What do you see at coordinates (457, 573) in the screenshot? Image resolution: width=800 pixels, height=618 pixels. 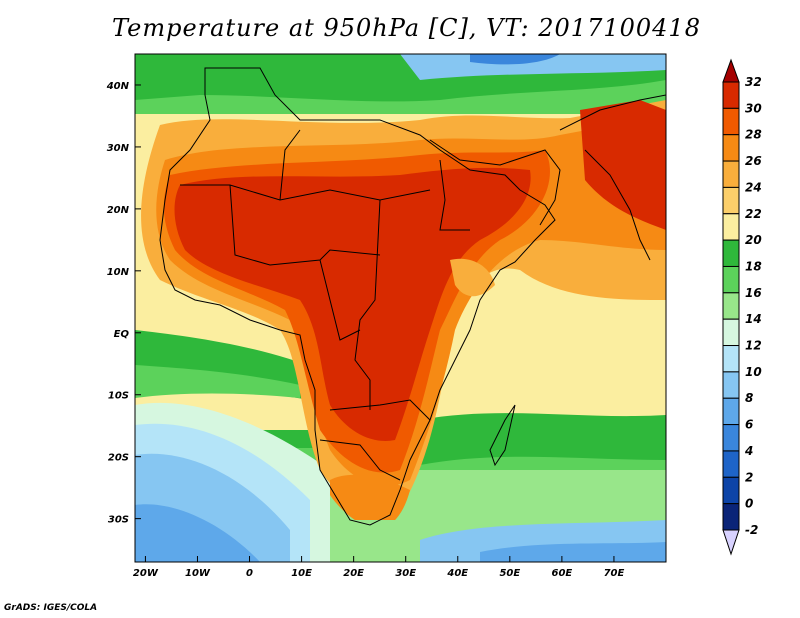 I see `lon-tick-label: 40E` at bounding box center [457, 573].